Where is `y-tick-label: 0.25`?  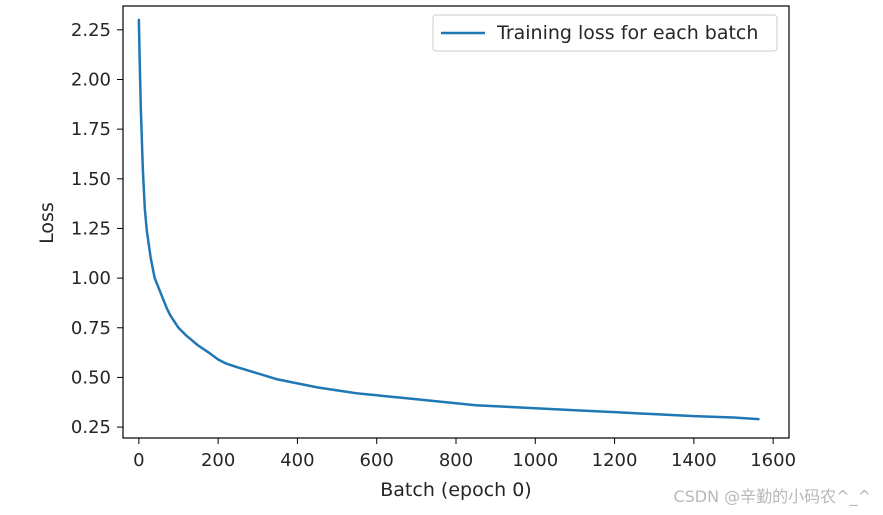
y-tick-label: 0.25 is located at coordinates (91, 427).